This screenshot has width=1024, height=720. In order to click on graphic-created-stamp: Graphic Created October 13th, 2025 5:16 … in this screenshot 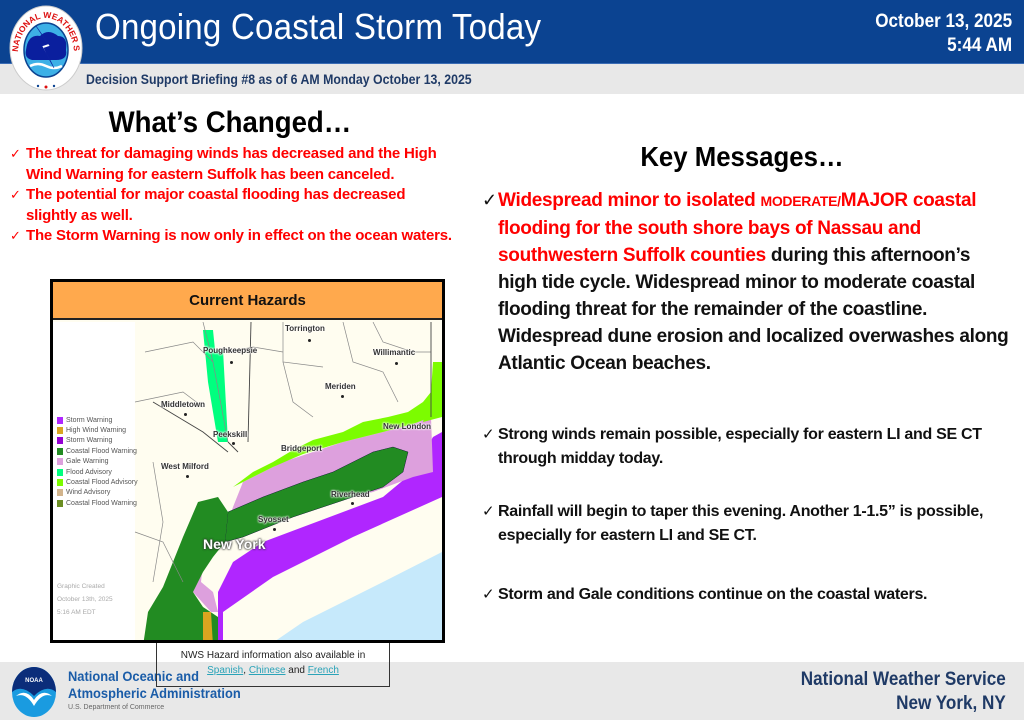, I will do `click(85, 599)`.